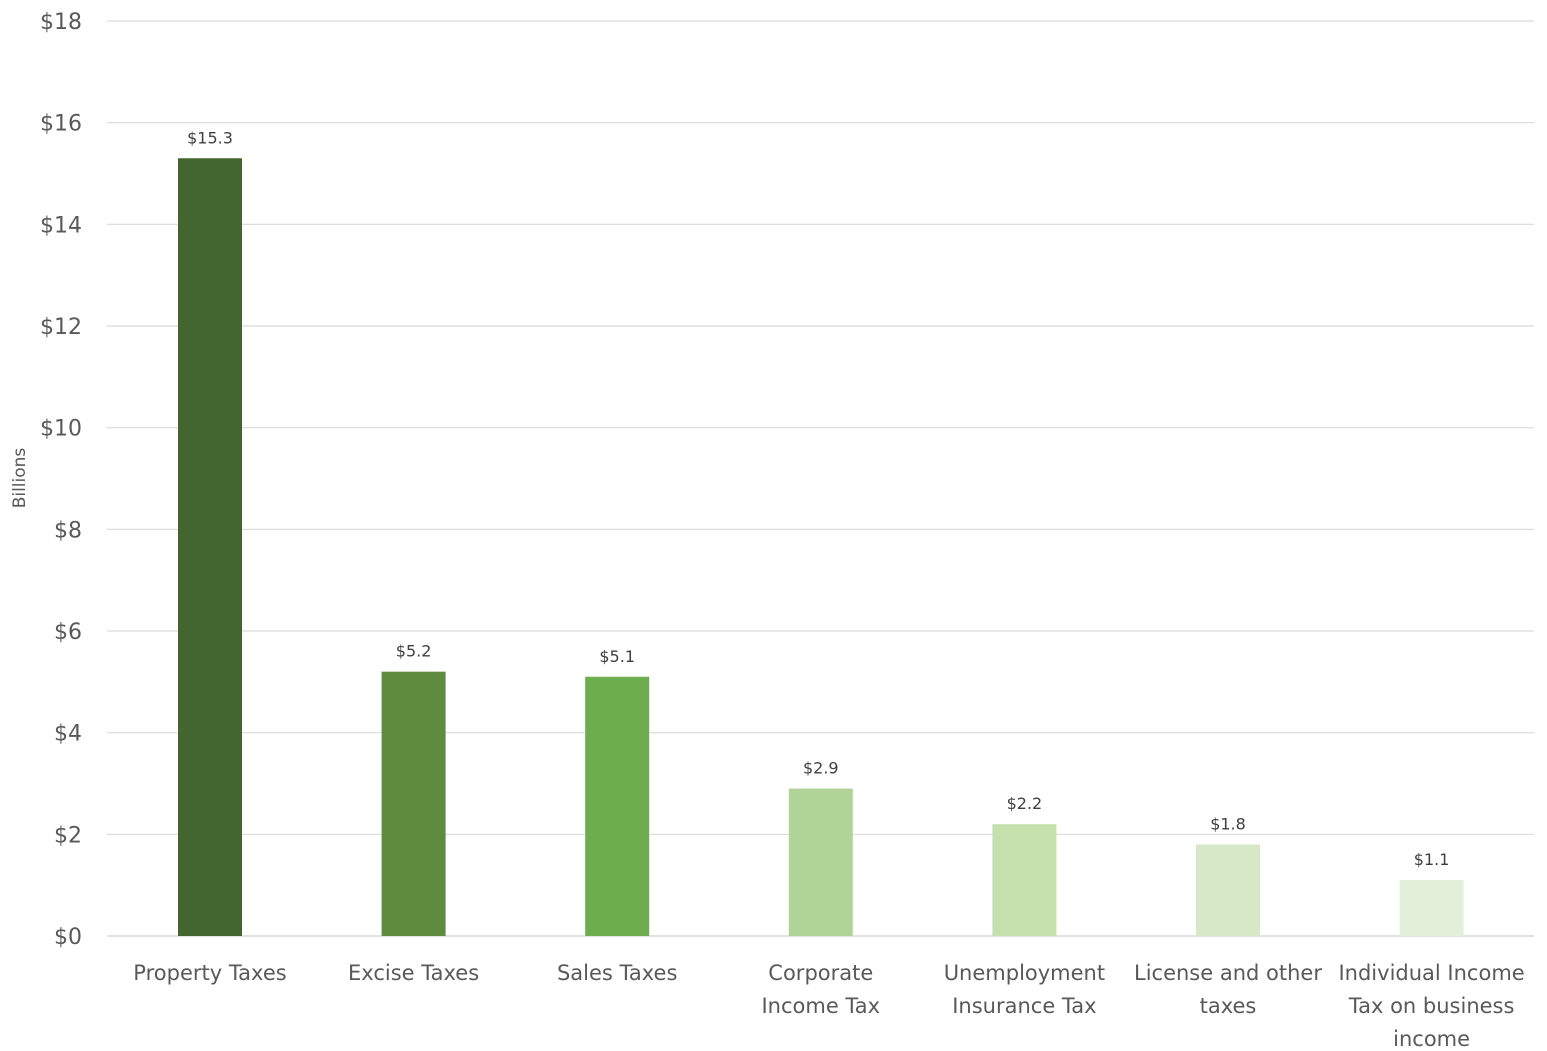 Image resolution: width=1547 pixels, height=1051 pixels. I want to click on x-tick-label: Individual Income Tax on business income, so click(1431, 1006).